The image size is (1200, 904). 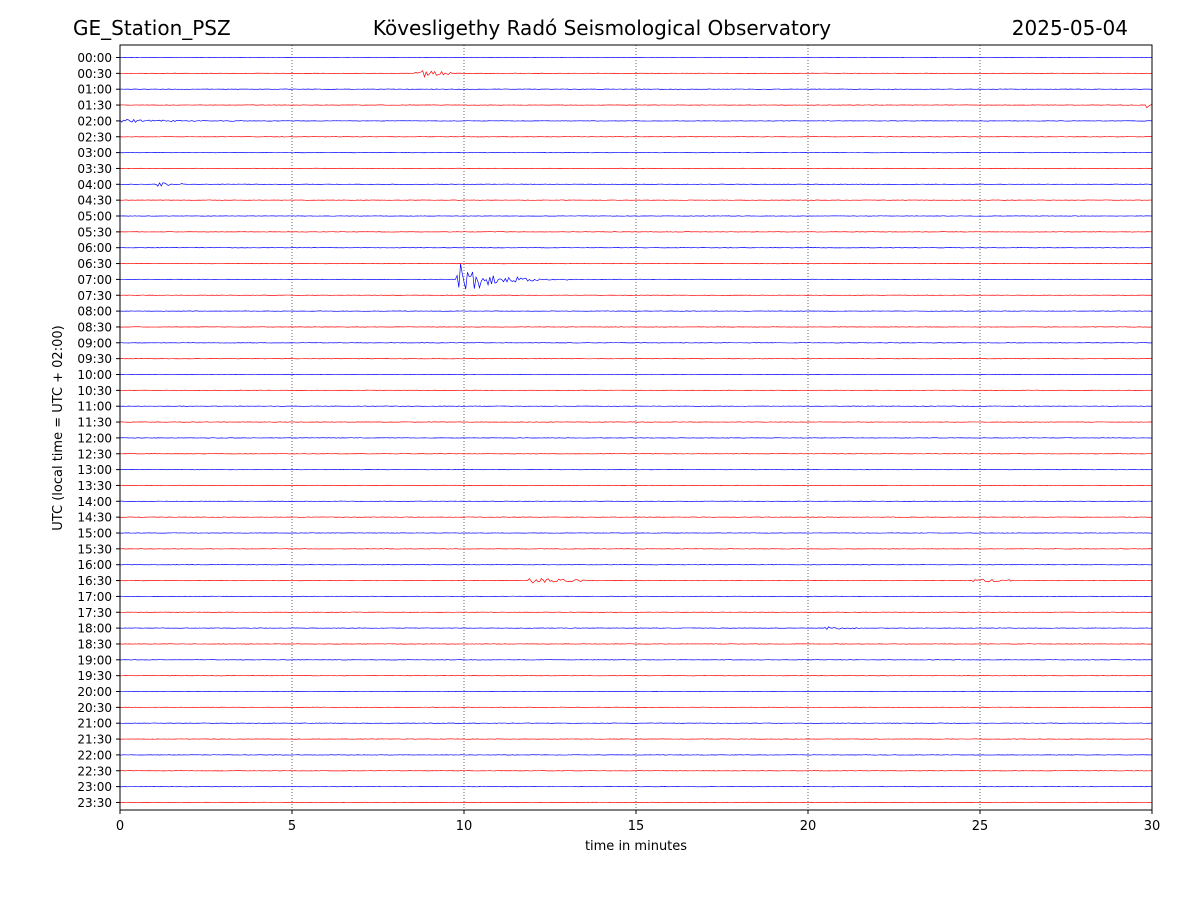 I want to click on y-tick-label: 07:30, so click(x=94, y=296).